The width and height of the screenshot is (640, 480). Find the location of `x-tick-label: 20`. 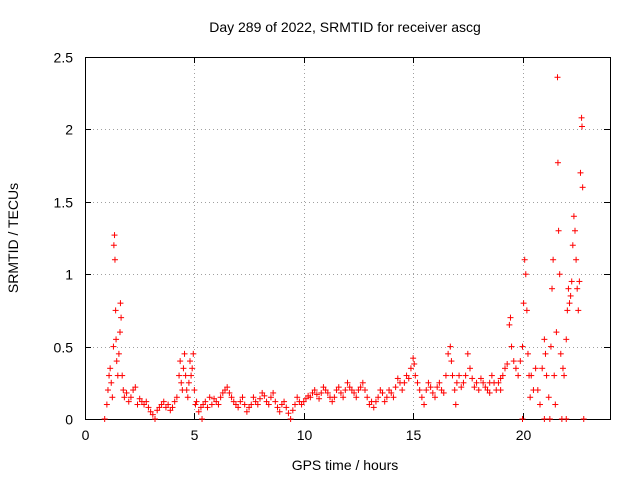

x-tick-label: 20 is located at coordinates (524, 435).